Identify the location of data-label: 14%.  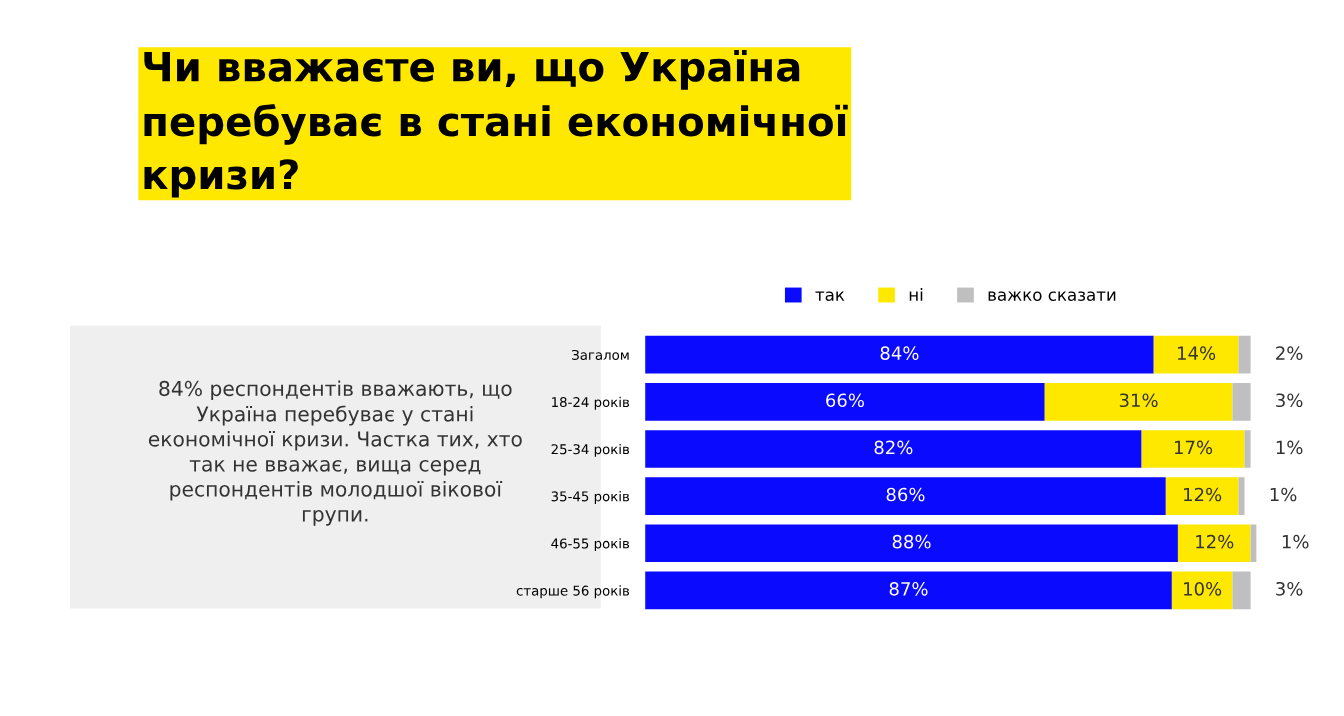
(1197, 353).